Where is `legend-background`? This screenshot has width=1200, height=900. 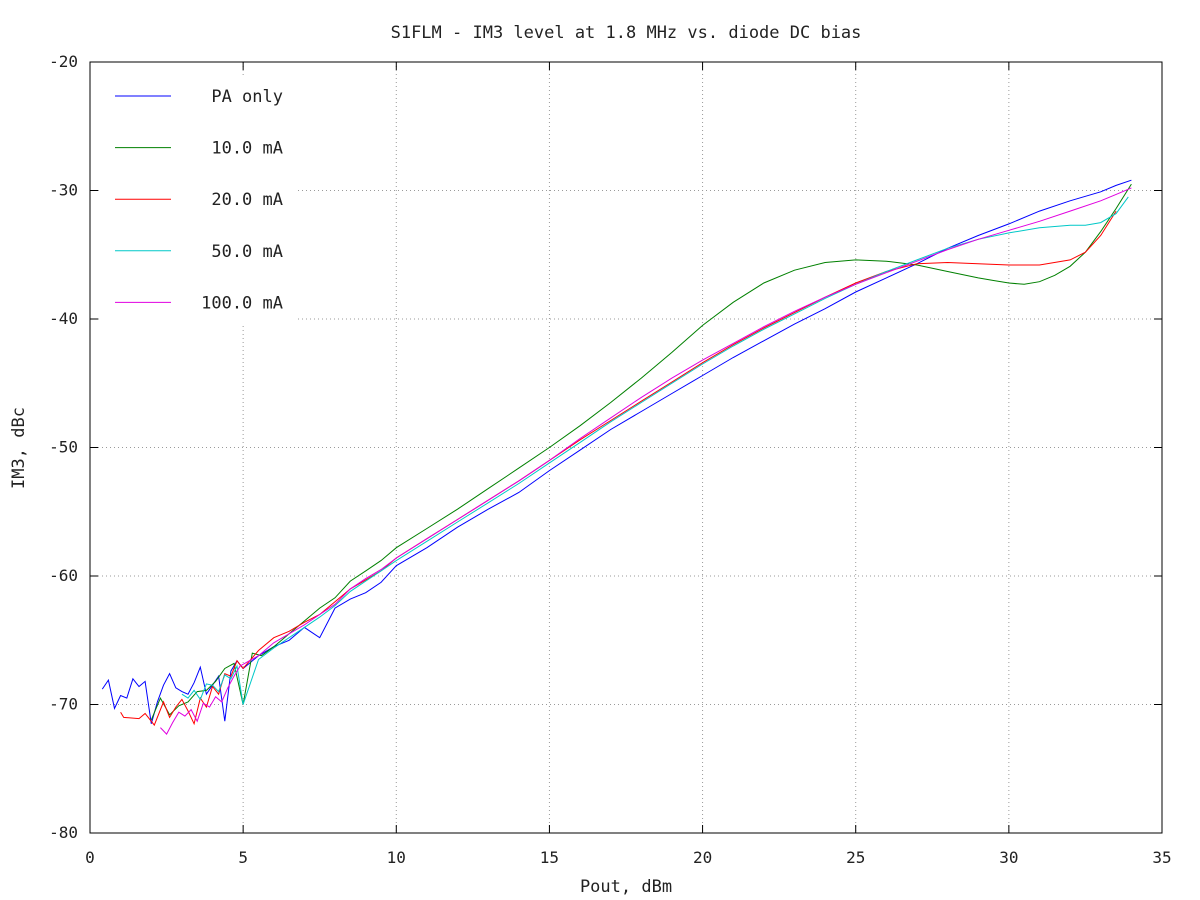 legend-background is located at coordinates (198, 201).